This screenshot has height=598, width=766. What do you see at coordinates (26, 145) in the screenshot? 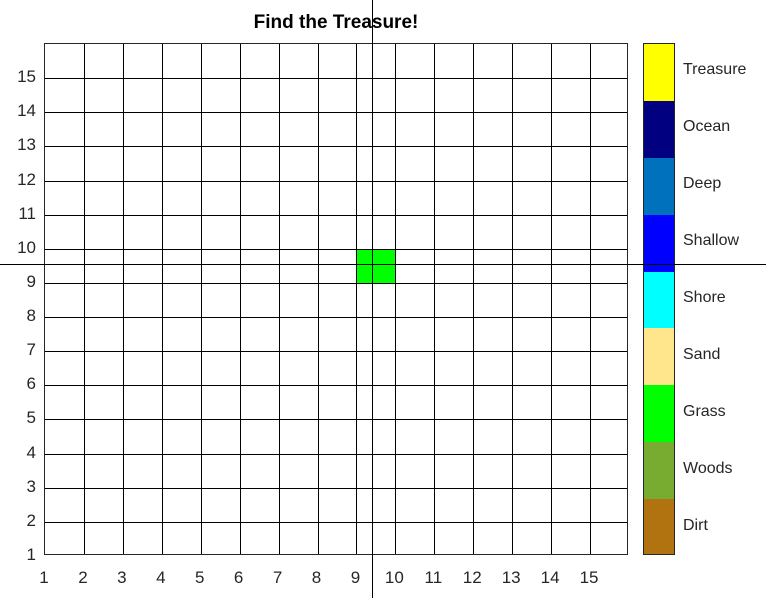
I see `y-tick-label: 13` at bounding box center [26, 145].